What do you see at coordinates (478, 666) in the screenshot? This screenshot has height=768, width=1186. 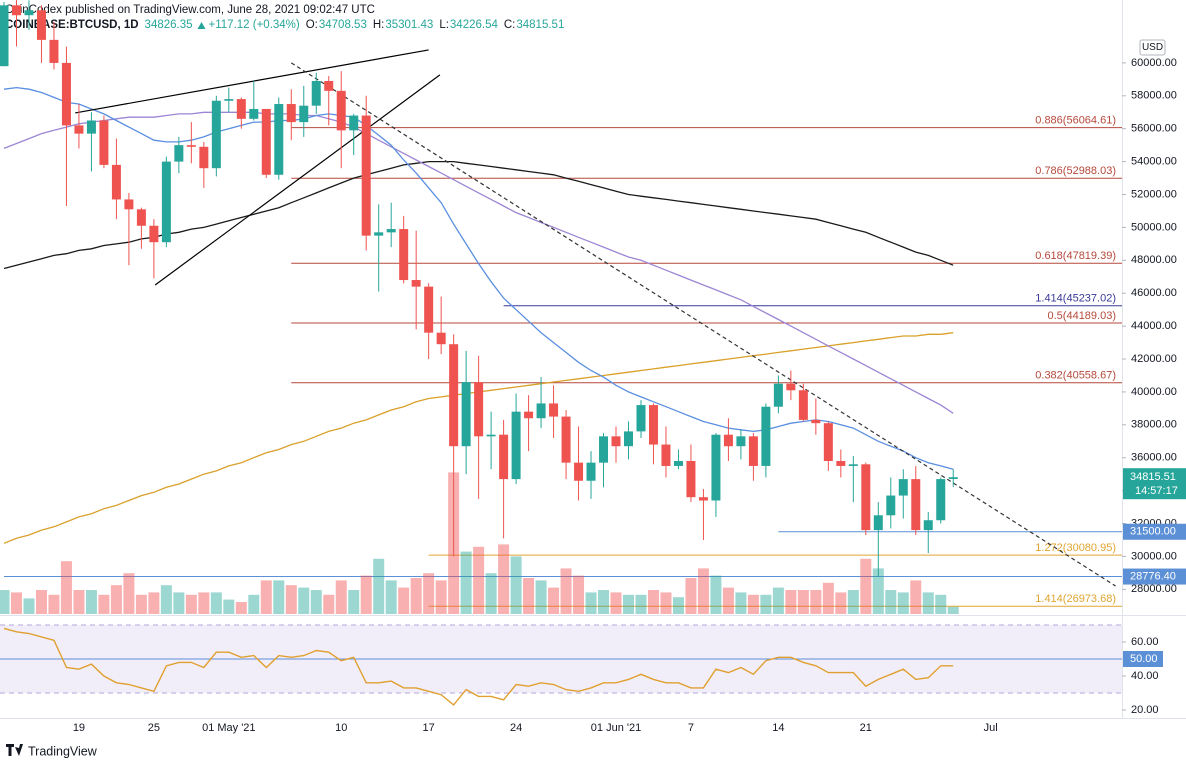 I see `rsi-line` at bounding box center [478, 666].